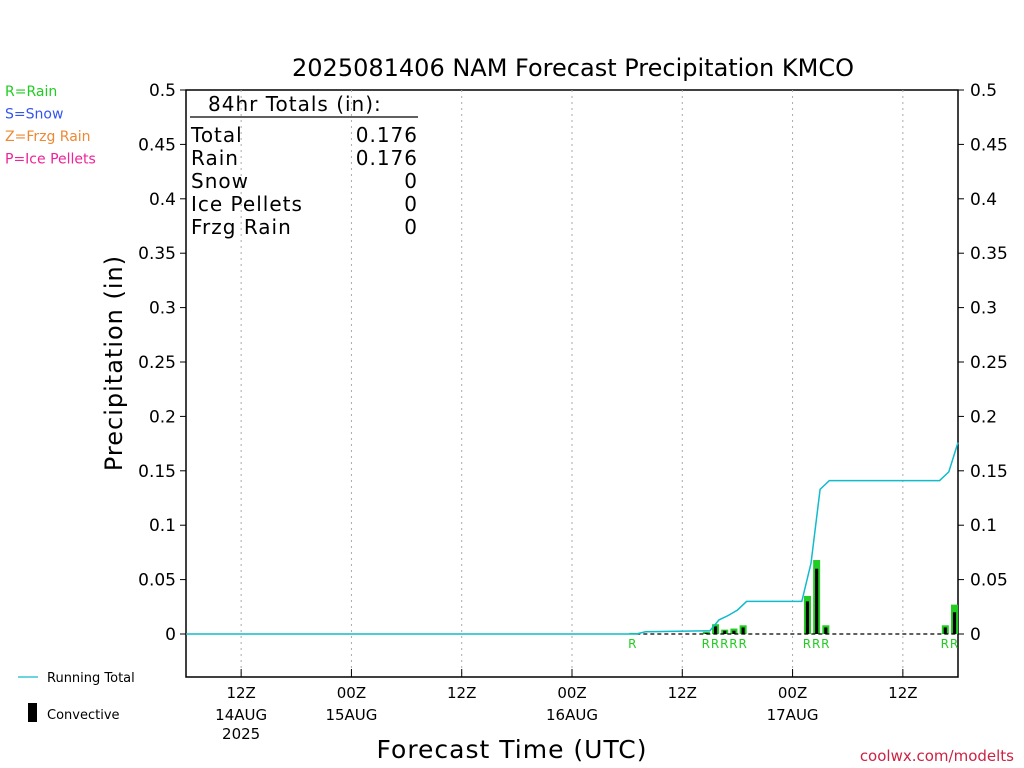  I want to click on y-tick-label-right: 0.35, so click(989, 254).